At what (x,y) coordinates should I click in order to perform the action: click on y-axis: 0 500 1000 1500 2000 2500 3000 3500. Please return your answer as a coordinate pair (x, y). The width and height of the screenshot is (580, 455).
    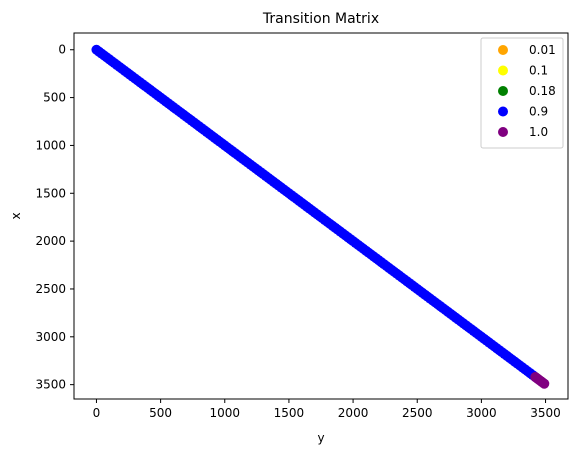
    Looking at the image, I should click on (54, 217).